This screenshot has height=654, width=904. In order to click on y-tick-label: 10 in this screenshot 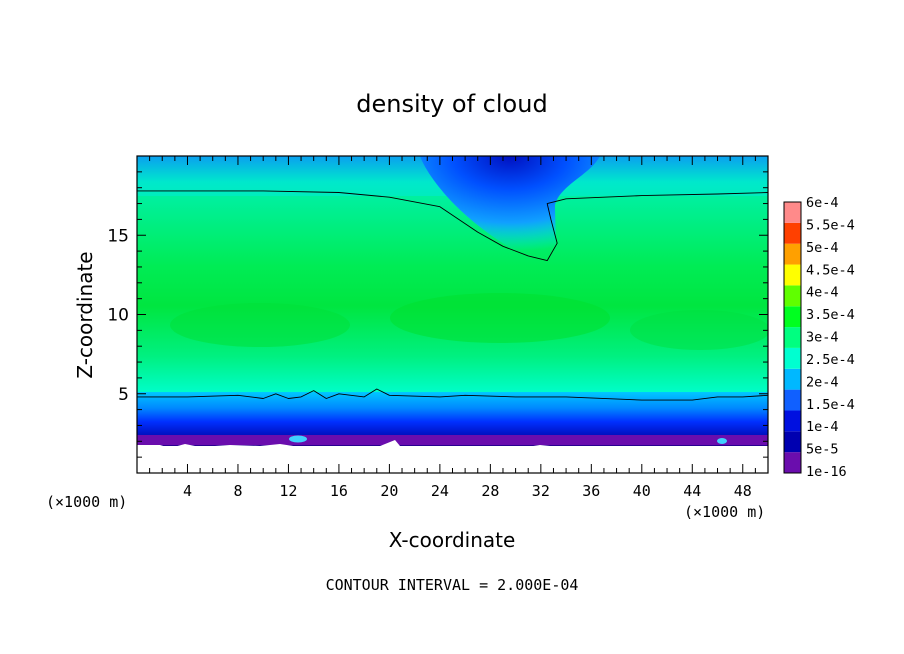, I will do `click(118, 316)`.